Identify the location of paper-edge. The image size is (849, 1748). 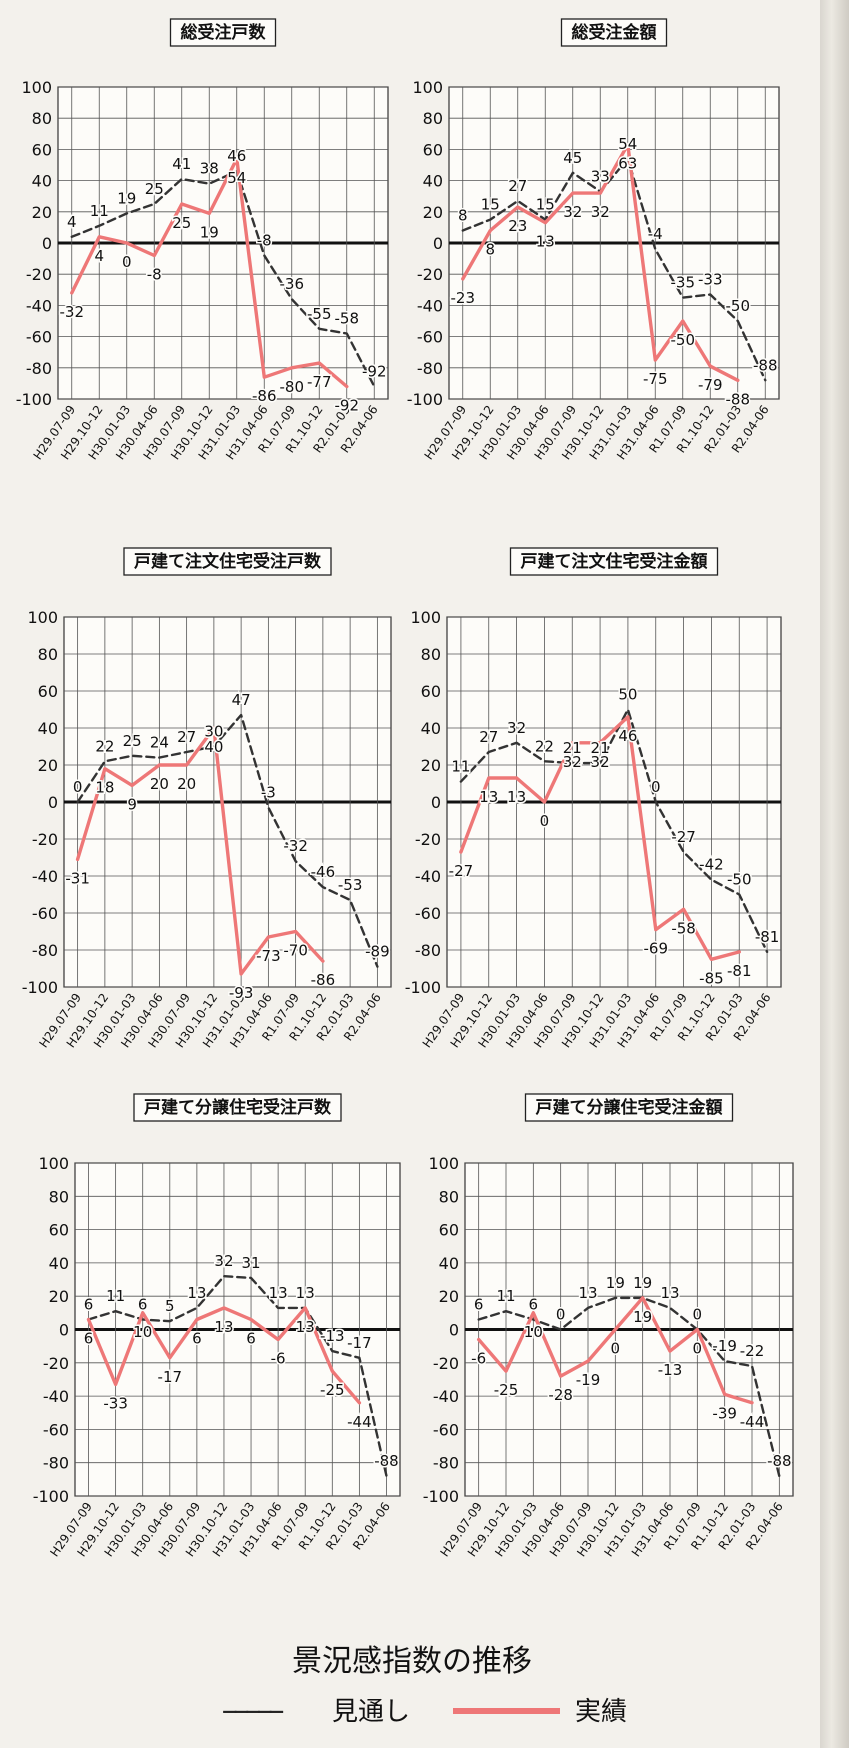
(834, 874).